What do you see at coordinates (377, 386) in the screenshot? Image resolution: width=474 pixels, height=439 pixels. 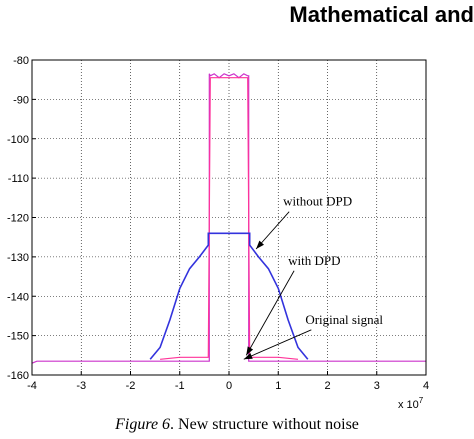 I see `x-tick-label: 3` at bounding box center [377, 386].